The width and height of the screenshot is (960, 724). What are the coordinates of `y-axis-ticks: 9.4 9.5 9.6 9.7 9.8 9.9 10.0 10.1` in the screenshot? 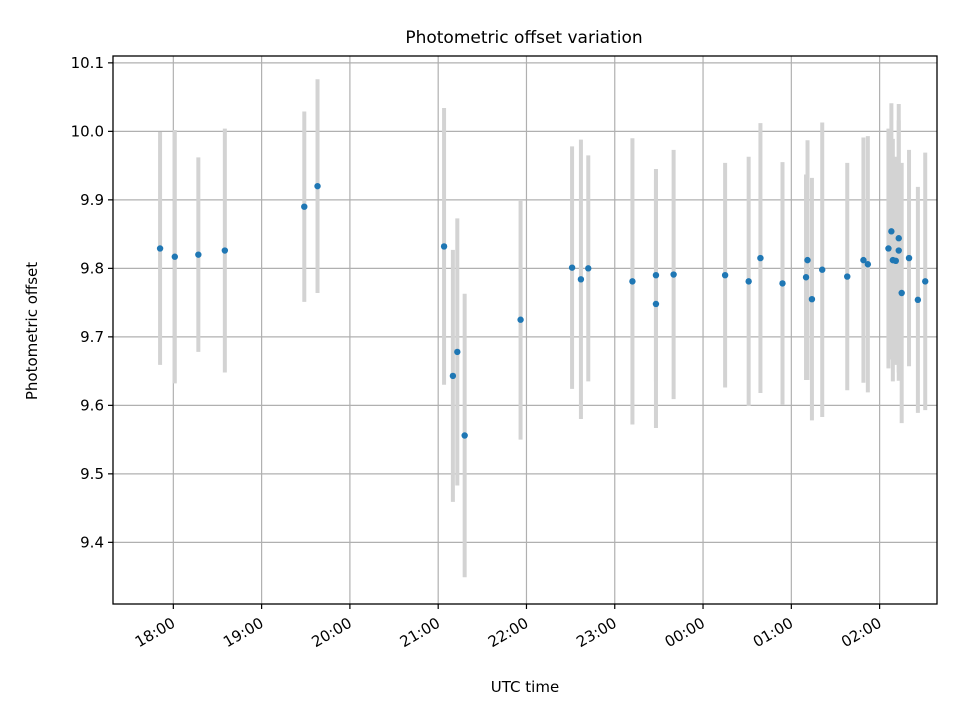 It's located at (92, 302).